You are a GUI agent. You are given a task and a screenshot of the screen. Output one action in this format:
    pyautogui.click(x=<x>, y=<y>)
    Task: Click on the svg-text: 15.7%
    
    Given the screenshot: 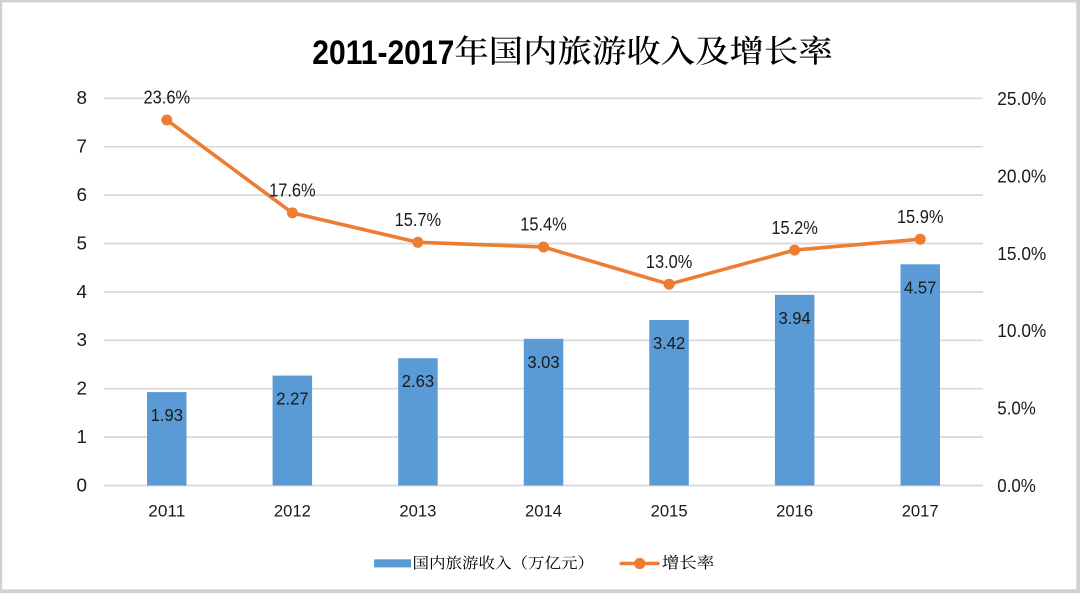 What is the action you would take?
    pyautogui.click(x=418, y=220)
    